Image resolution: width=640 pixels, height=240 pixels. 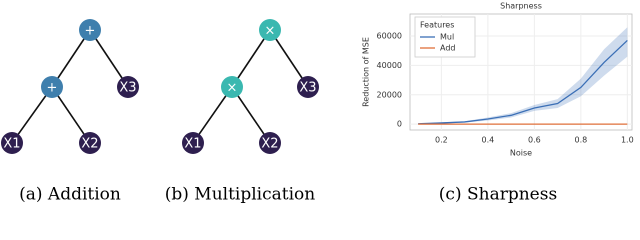 I want to click on caption: (c) Sharpness, so click(x=498, y=195).